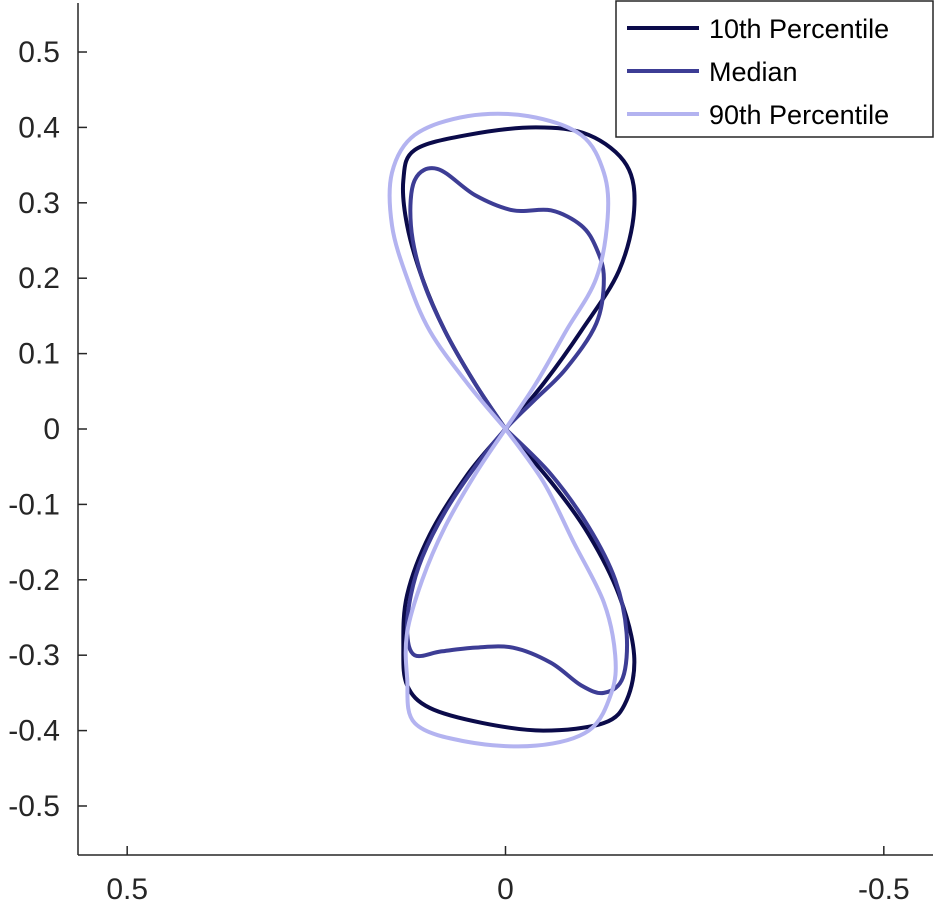  What do you see at coordinates (39, 203) in the screenshot?
I see `y-tick-label: 0.3` at bounding box center [39, 203].